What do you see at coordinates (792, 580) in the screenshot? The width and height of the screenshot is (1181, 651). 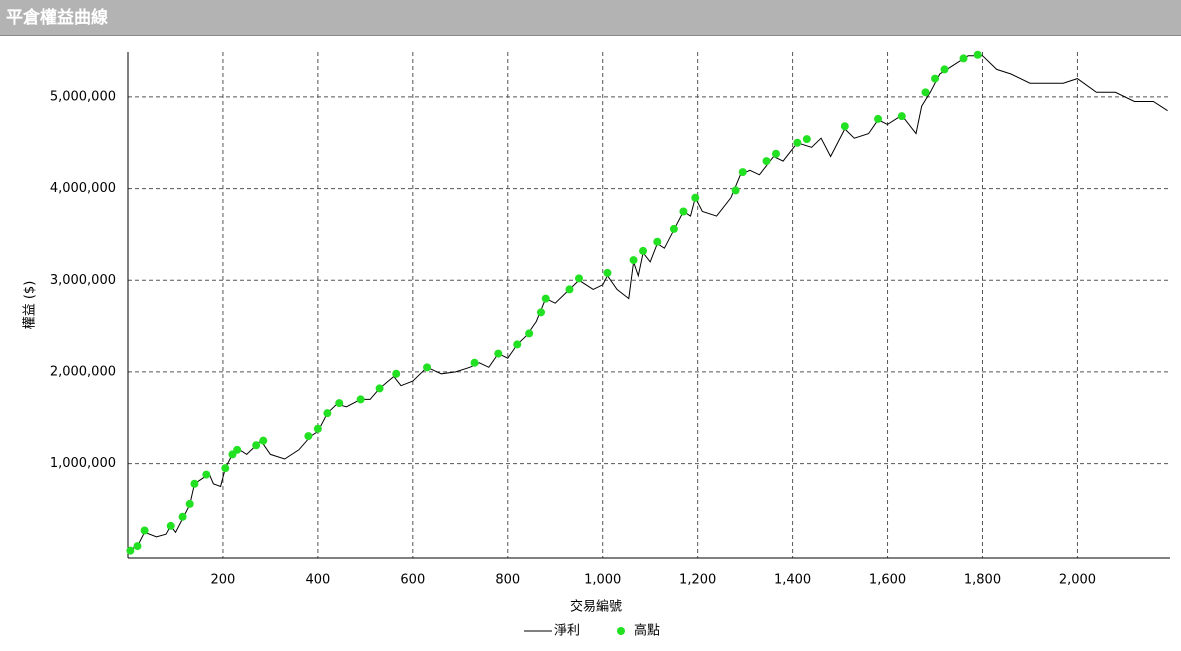 I see `x-tick-label: 1,400` at bounding box center [792, 580].